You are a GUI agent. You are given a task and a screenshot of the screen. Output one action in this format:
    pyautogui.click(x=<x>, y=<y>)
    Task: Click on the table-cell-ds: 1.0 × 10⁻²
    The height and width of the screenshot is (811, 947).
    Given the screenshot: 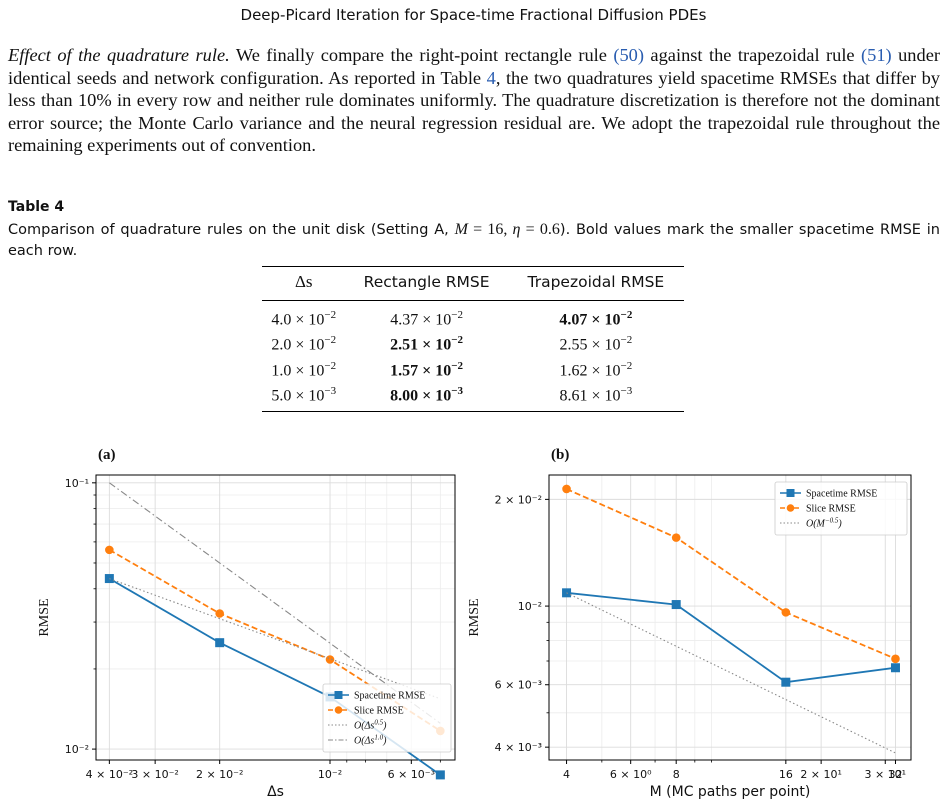 What is the action you would take?
    pyautogui.click(x=303, y=368)
    